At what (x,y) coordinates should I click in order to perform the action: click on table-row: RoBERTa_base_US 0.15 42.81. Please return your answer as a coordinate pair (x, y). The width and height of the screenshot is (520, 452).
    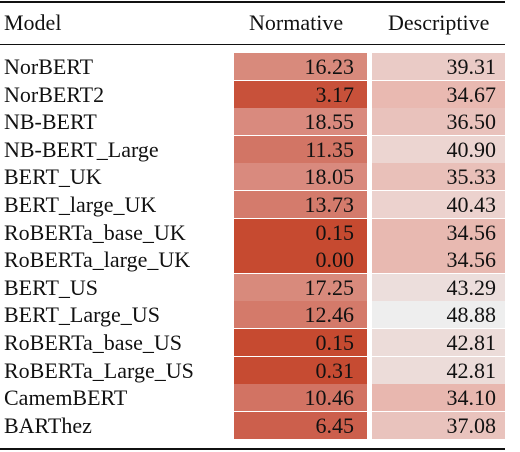
    Looking at the image, I should click on (260, 342).